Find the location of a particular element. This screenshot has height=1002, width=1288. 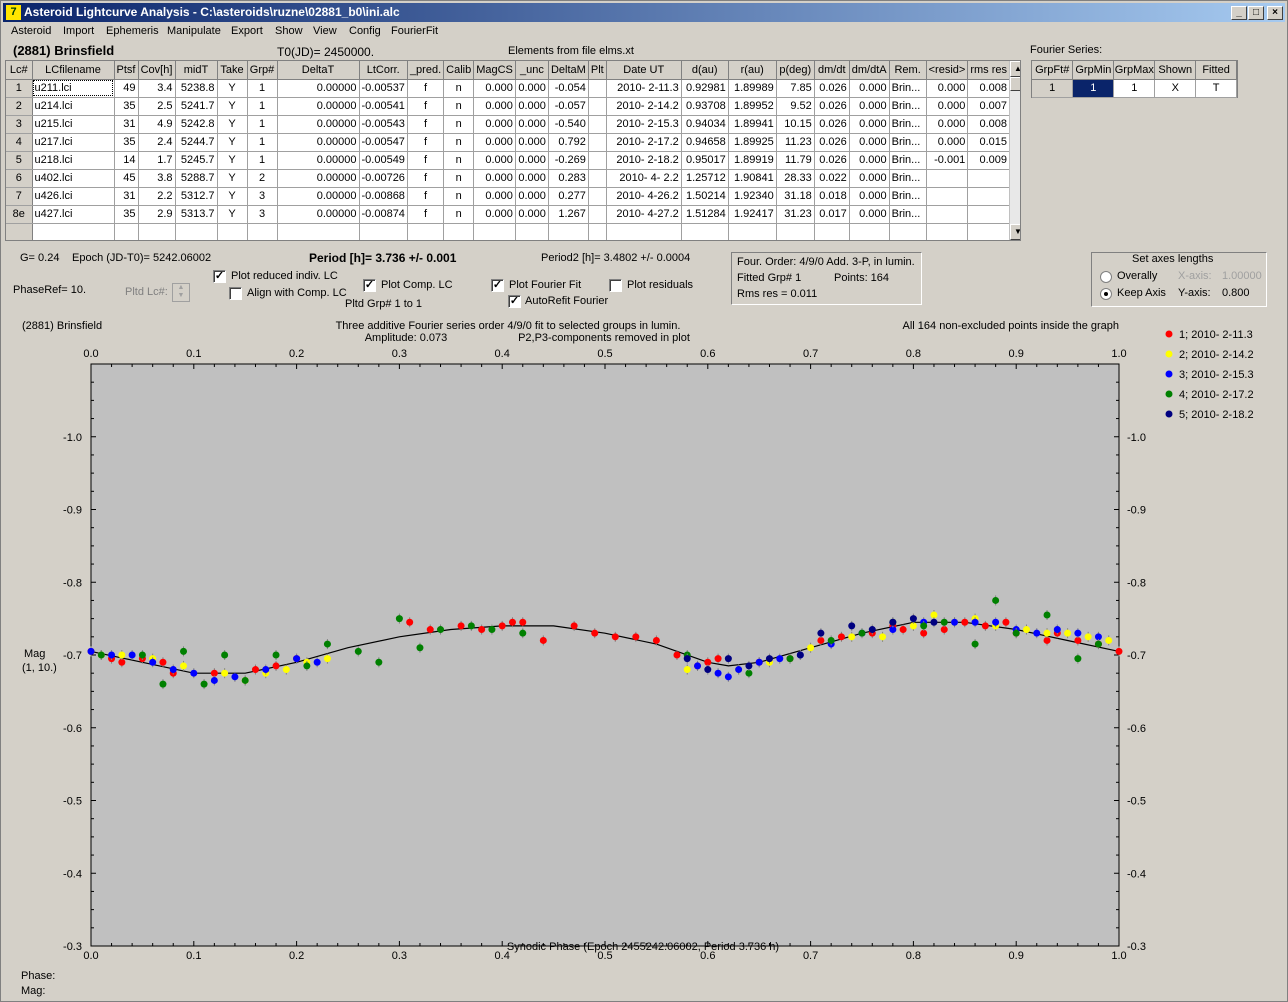

plot-comp-checkbox: ✓ is located at coordinates (369, 285).